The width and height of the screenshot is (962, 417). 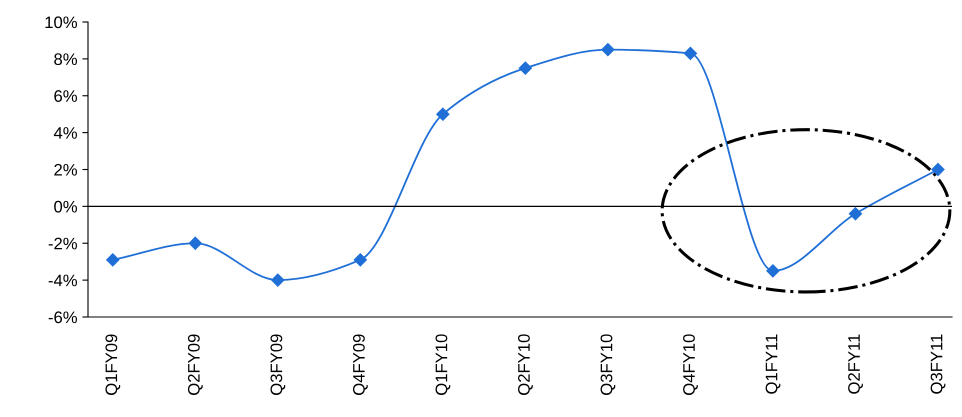 What do you see at coordinates (65, 170) in the screenshot?
I see `y-tick-label: 2%` at bounding box center [65, 170].